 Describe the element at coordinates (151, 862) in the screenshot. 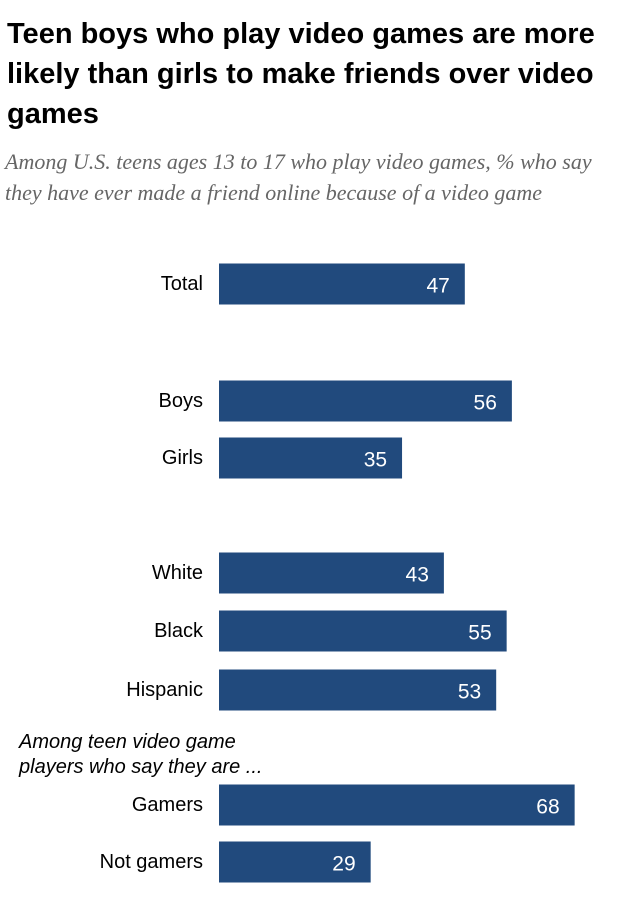

I see `category-label-not-gamers: Not gamers` at that location.